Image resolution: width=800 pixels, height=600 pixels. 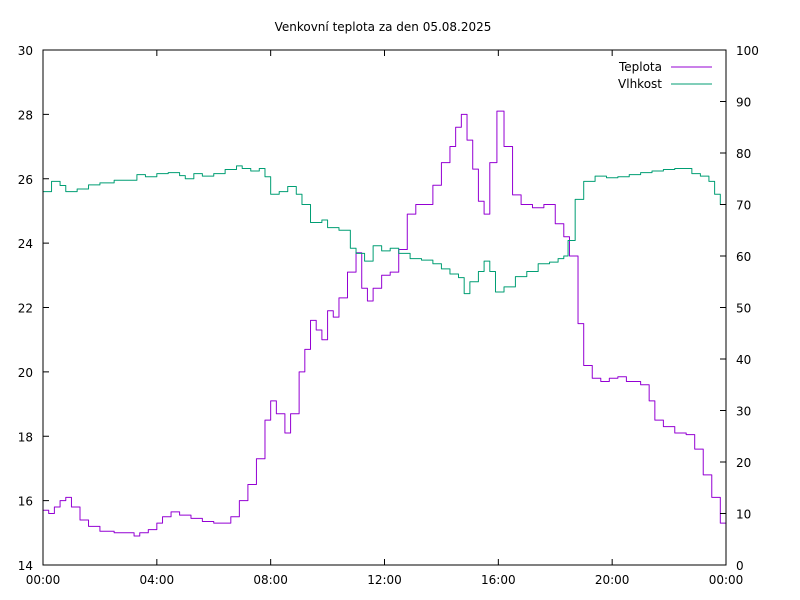 What do you see at coordinates (743, 515) in the screenshot?
I see `y2-tick-label: 10` at bounding box center [743, 515].